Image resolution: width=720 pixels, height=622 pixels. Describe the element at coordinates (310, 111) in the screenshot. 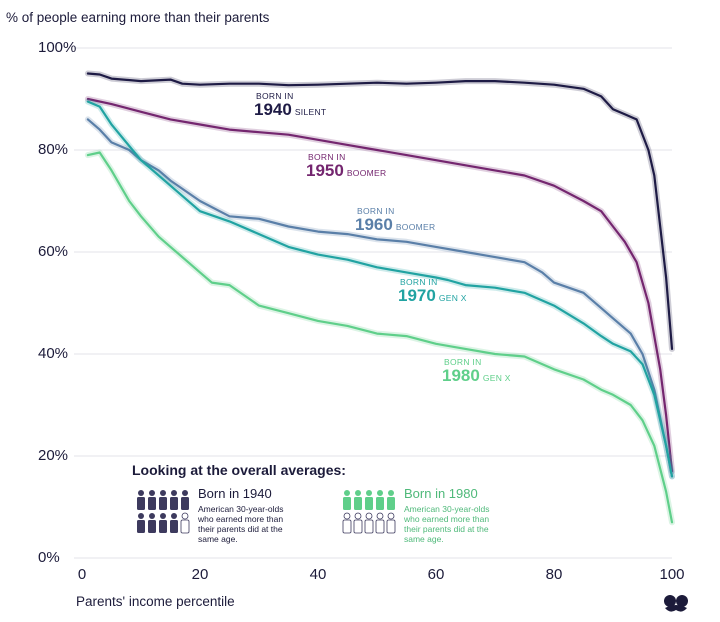

I see `series-label-generation: SILENT` at that location.